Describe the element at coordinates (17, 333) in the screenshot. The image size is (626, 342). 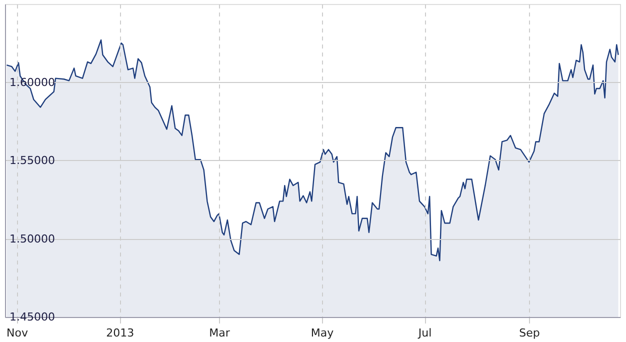
I see `x-tick-label: Nov` at that location.